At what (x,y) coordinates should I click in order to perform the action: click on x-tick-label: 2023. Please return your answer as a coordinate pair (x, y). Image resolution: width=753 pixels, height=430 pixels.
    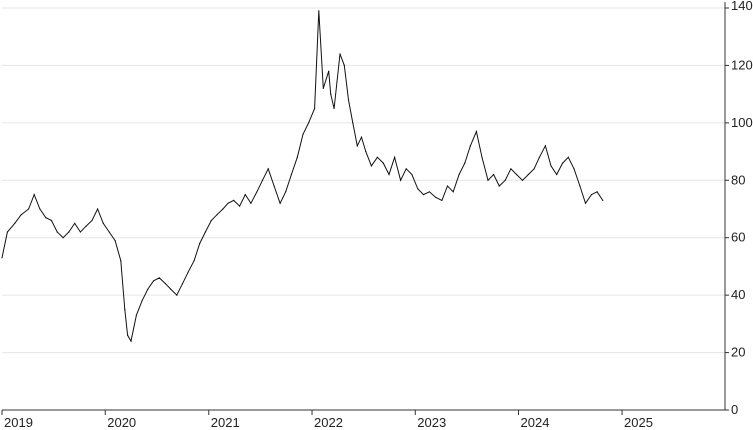
    Looking at the image, I should click on (431, 422).